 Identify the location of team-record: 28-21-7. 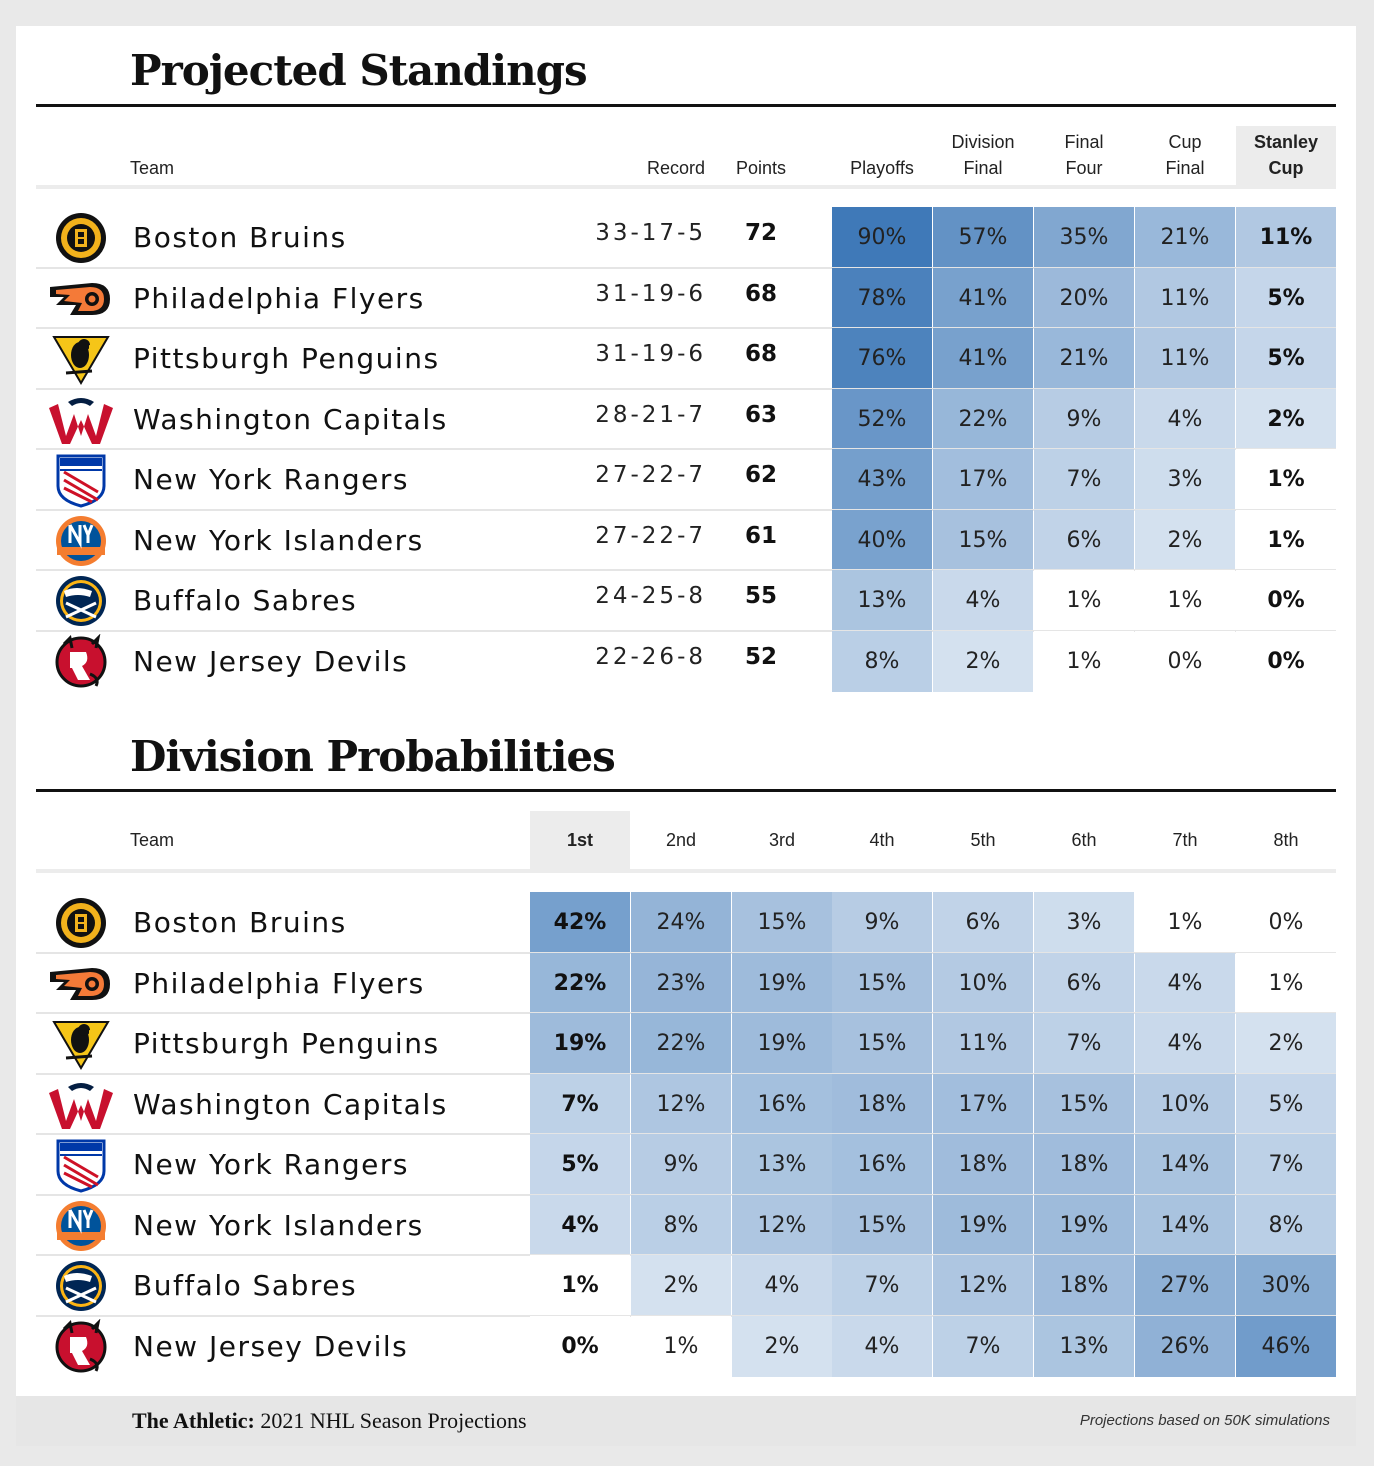
(650, 415).